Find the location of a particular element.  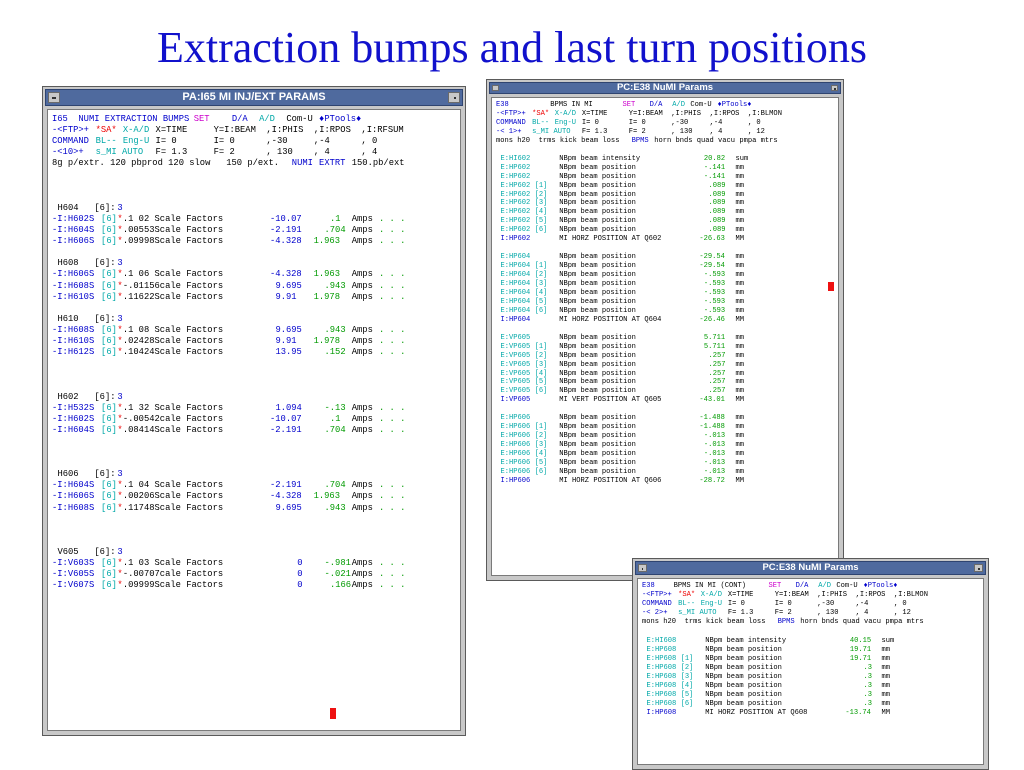

device-name: -I:H610S is located at coordinates (73, 341).